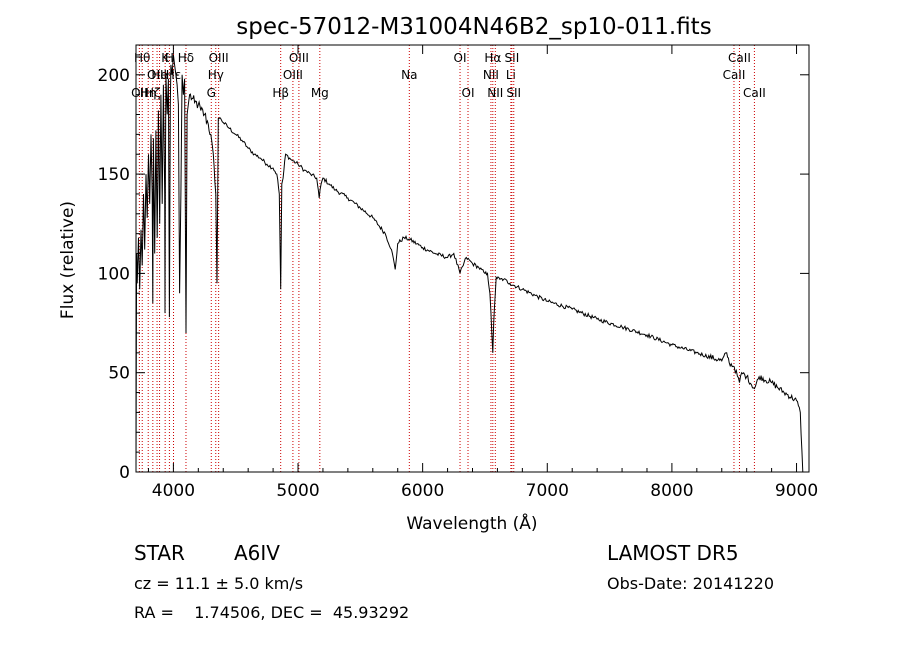  Describe the element at coordinates (211, 93) in the screenshot. I see `line-marker-label-10: G` at that location.